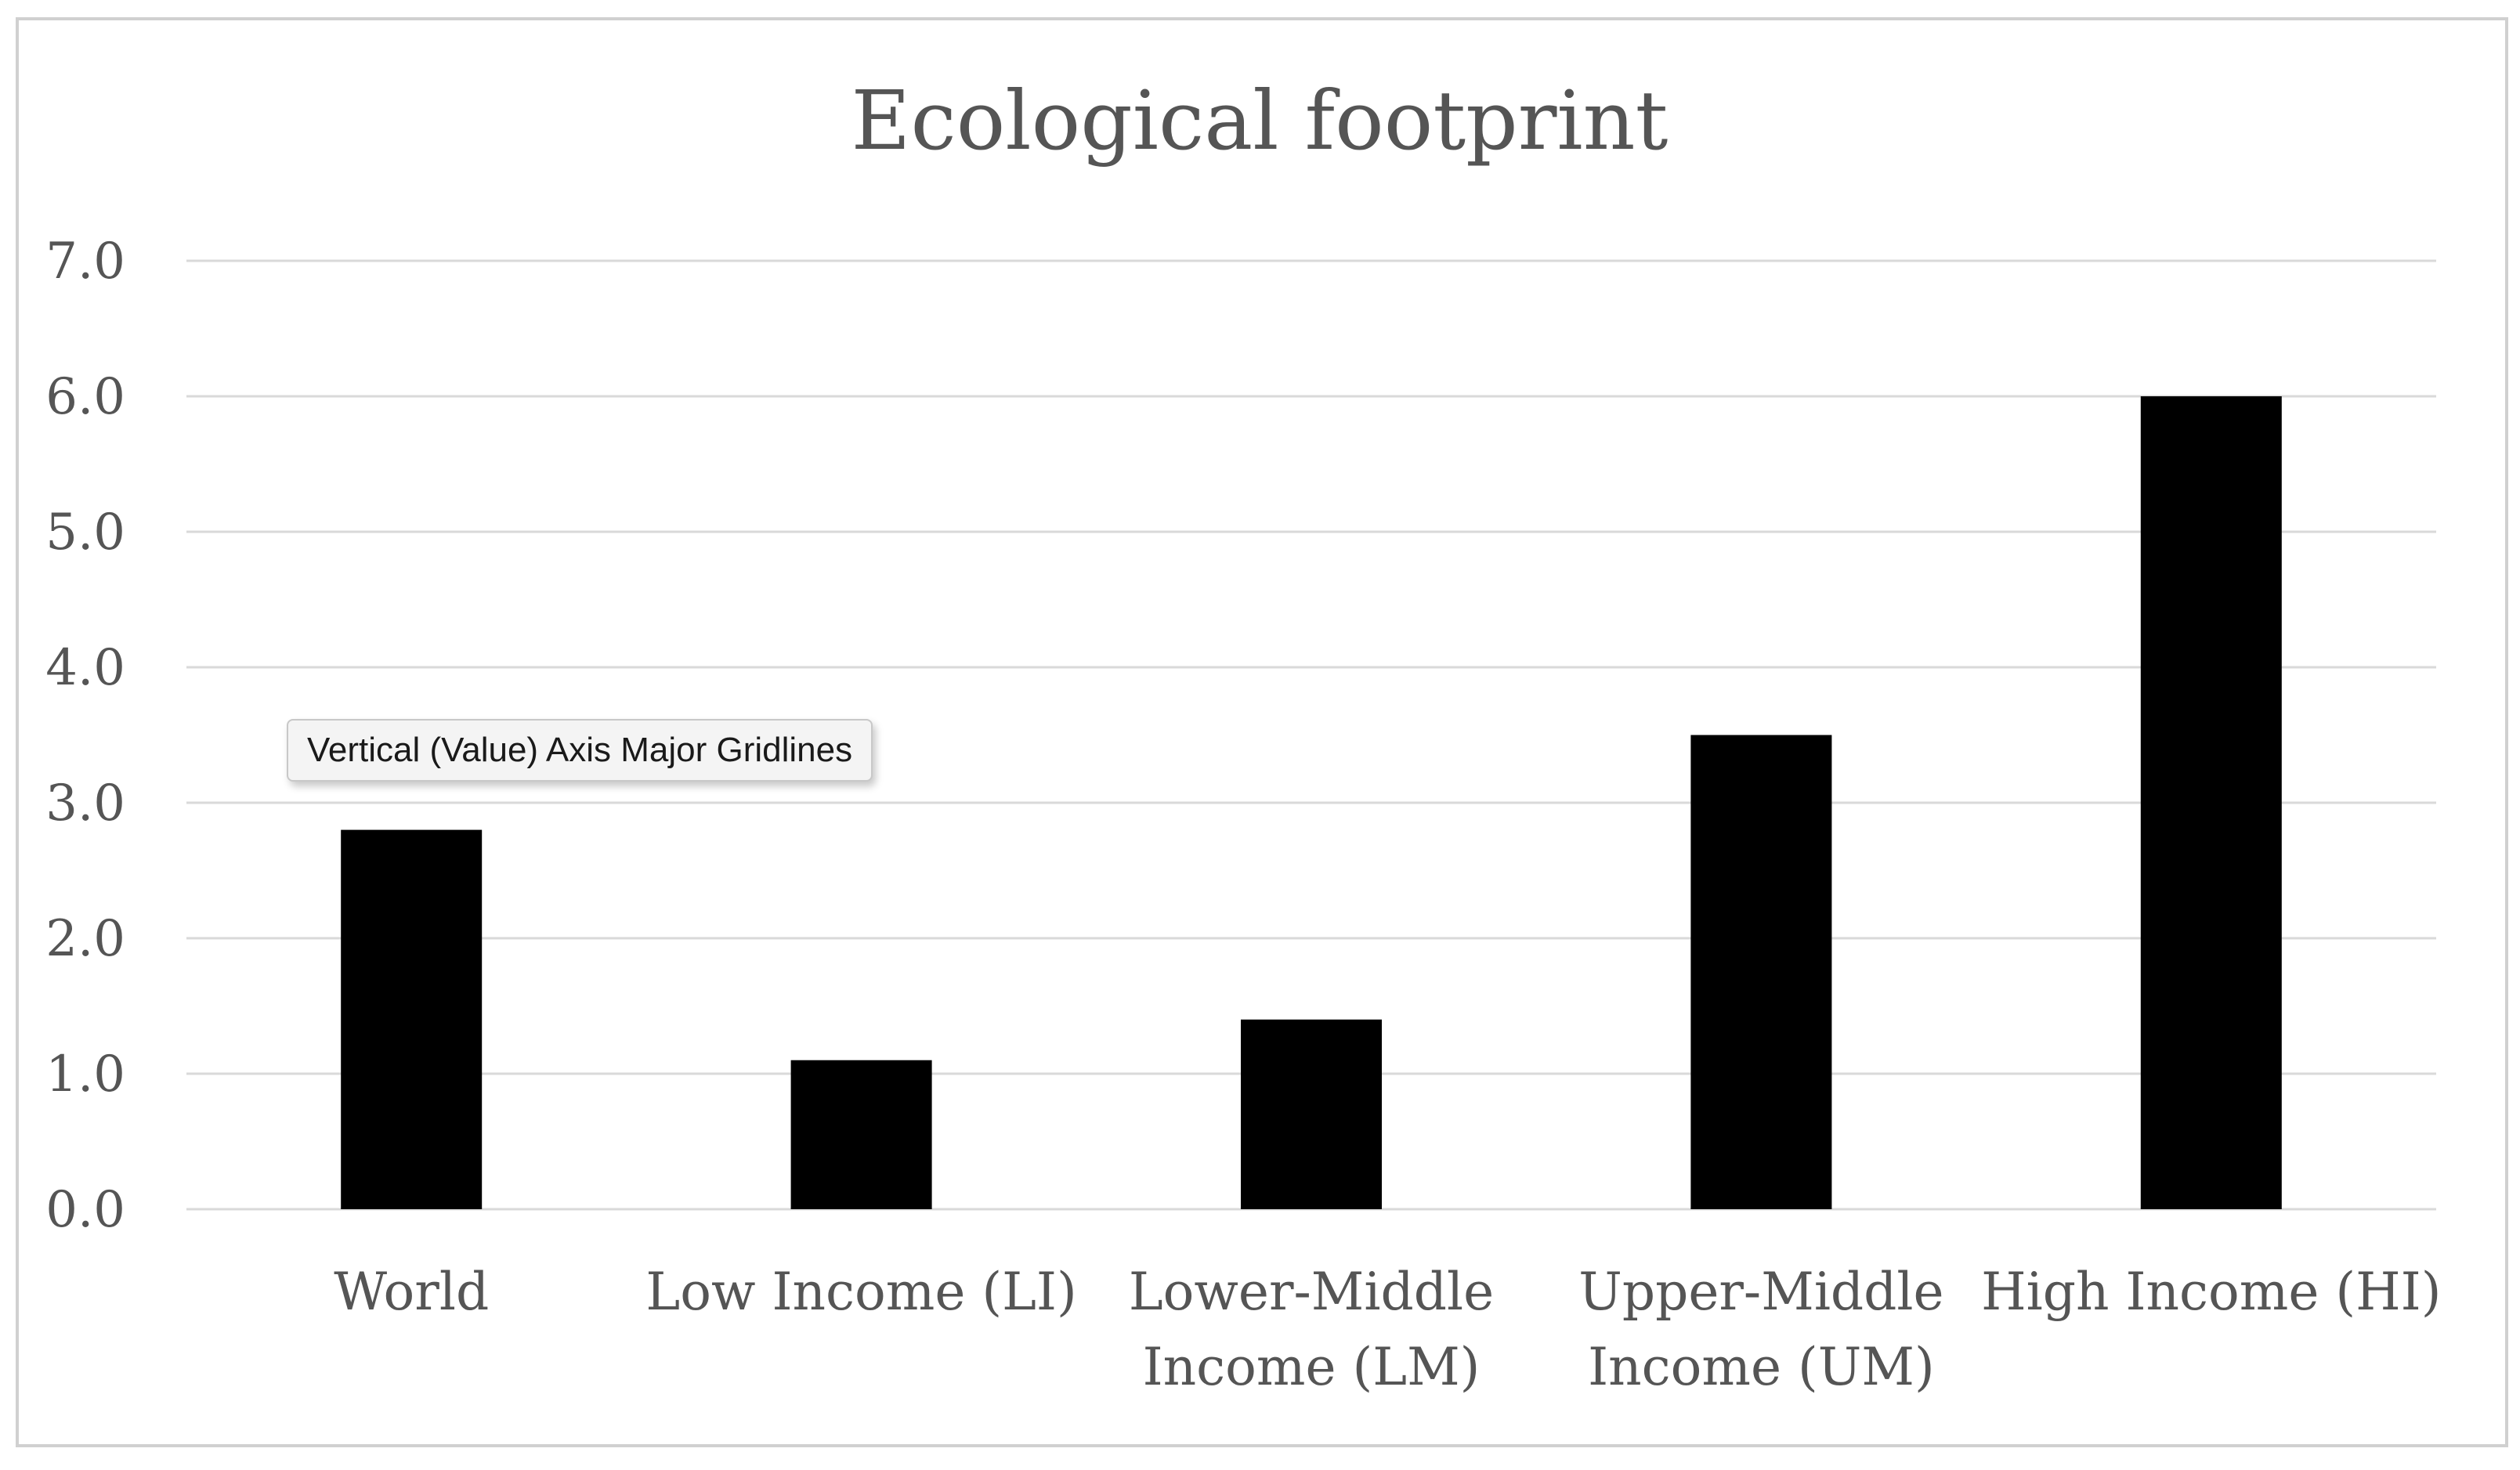 The image size is (2520, 1470). Describe the element at coordinates (85, 1074) in the screenshot. I see `y-tick-label: 1.0` at that location.